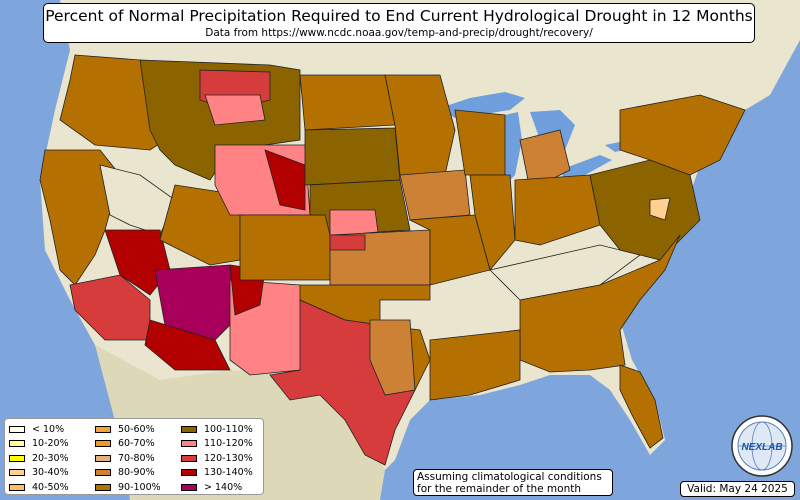 The image size is (800, 500). What do you see at coordinates (600, 303) in the screenshot?
I see `region-southeast` at bounding box center [600, 303].